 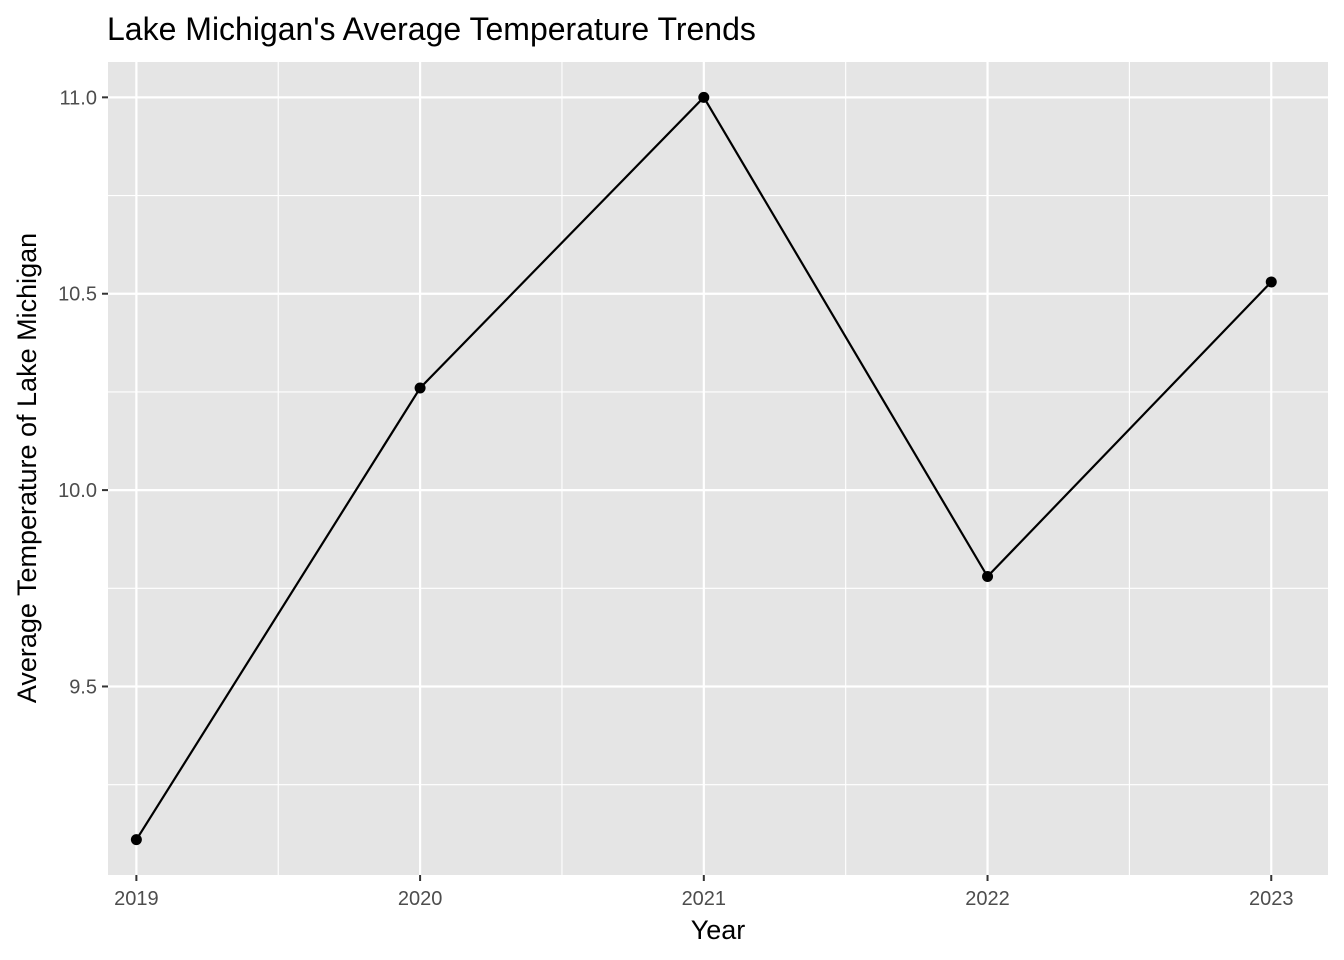 What do you see at coordinates (420, 899) in the screenshot?
I see `x-tick-label: 2020` at bounding box center [420, 899].